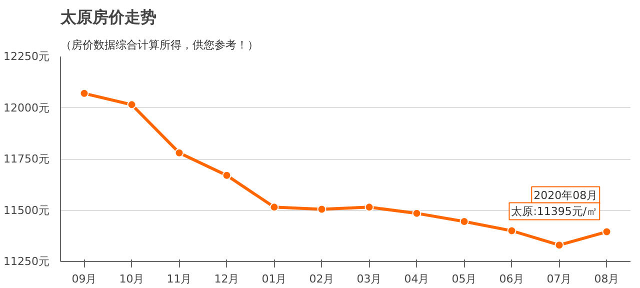  I want to click on x-tick-label: 02月, so click(321, 279).